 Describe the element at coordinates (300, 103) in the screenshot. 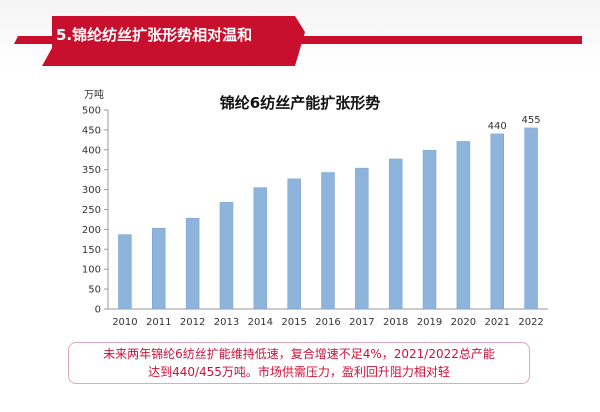

I see `chart-title: 锦纶6纺丝产能扩张形势` at that location.